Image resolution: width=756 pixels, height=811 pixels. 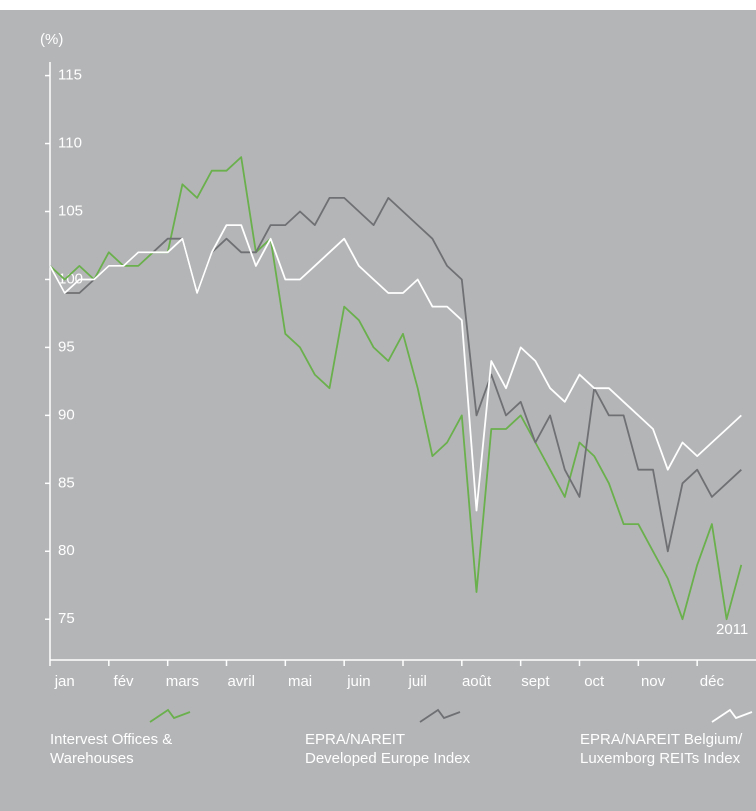 What do you see at coordinates (66, 414) in the screenshot?
I see `y-tick-label: 90` at bounding box center [66, 414].